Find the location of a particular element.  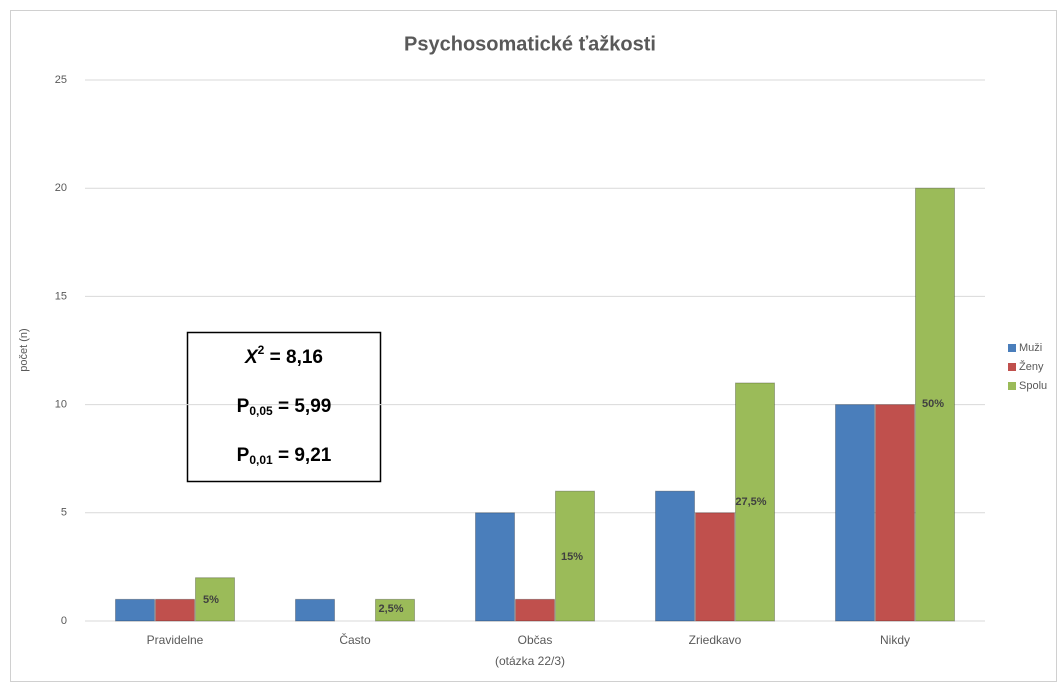

stats-line: P0,05 = 5,99 is located at coordinates (284, 407).